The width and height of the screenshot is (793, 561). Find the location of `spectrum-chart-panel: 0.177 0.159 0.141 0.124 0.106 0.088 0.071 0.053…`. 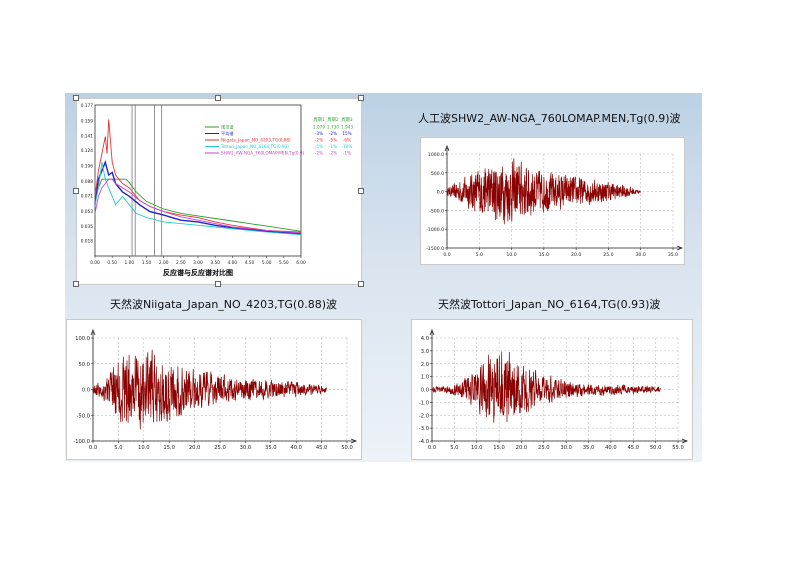

spectrum-chart-panel: 0.177 0.159 0.141 0.124 0.106 0.088 0.071 0.053… is located at coordinates (219, 191).